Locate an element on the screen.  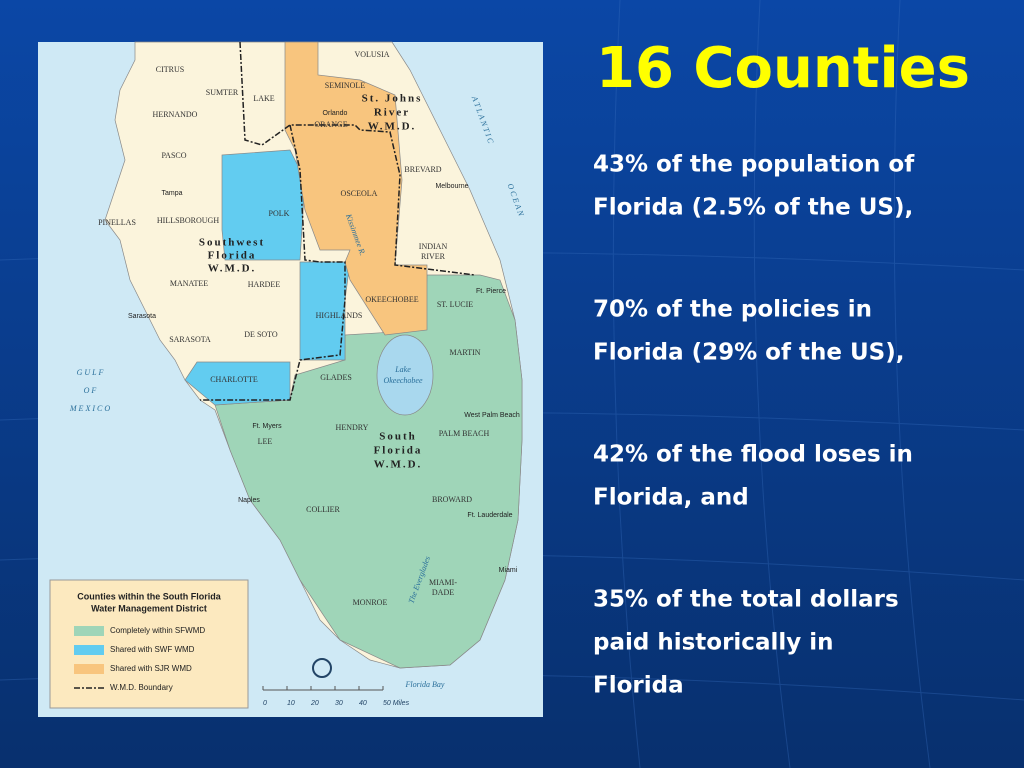
map-label: HENDRY is located at coordinates (352, 427).